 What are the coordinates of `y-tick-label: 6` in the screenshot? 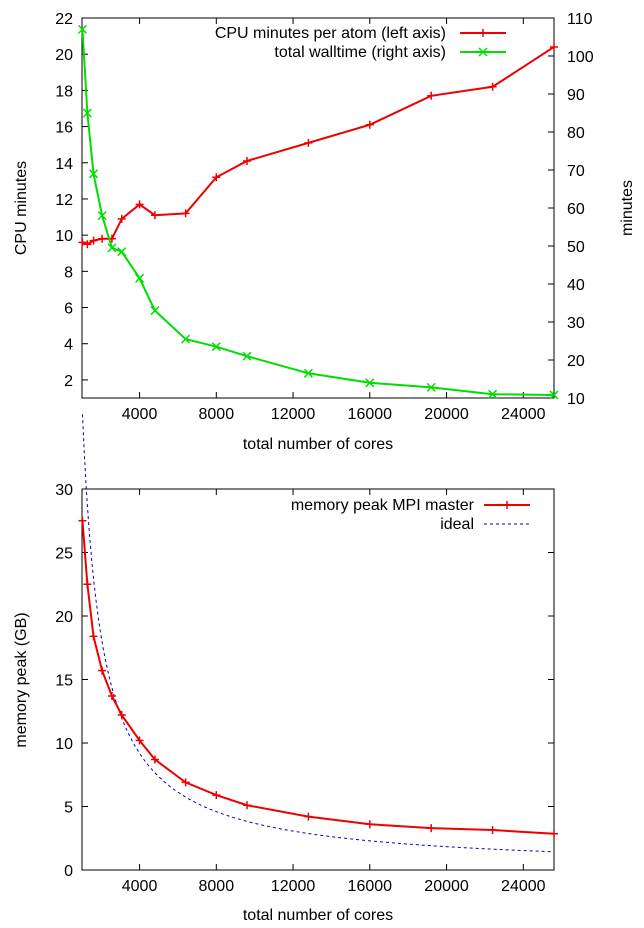 It's located at (68, 309).